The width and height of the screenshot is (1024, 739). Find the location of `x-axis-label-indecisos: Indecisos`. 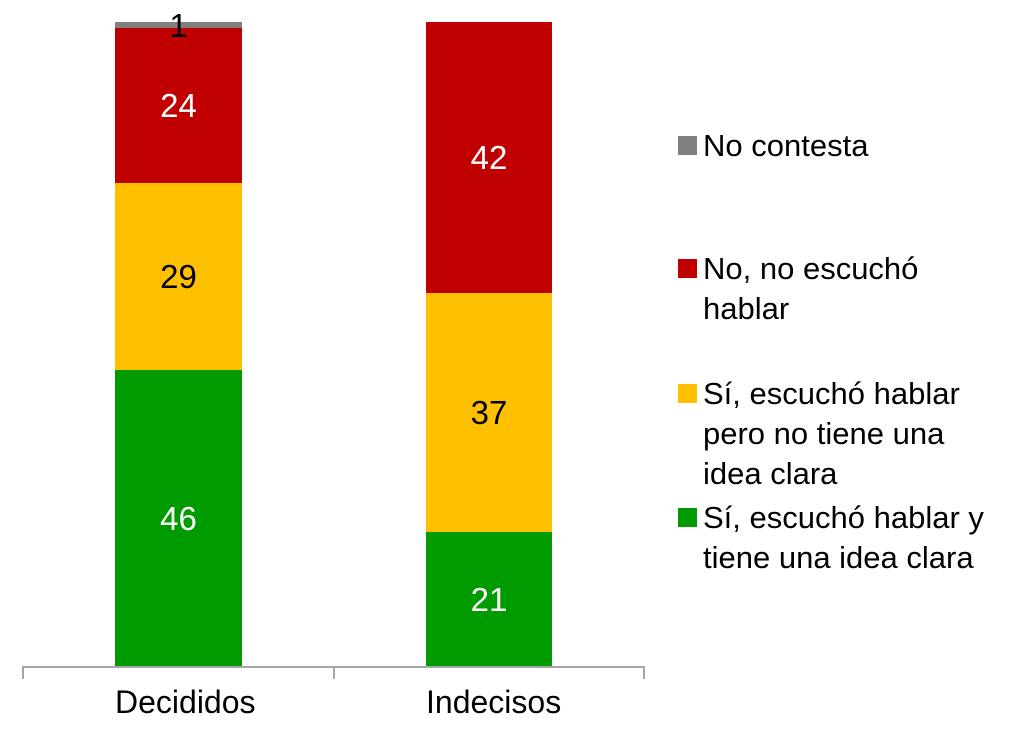

x-axis-label-indecisos: Indecisos is located at coordinates (494, 702).